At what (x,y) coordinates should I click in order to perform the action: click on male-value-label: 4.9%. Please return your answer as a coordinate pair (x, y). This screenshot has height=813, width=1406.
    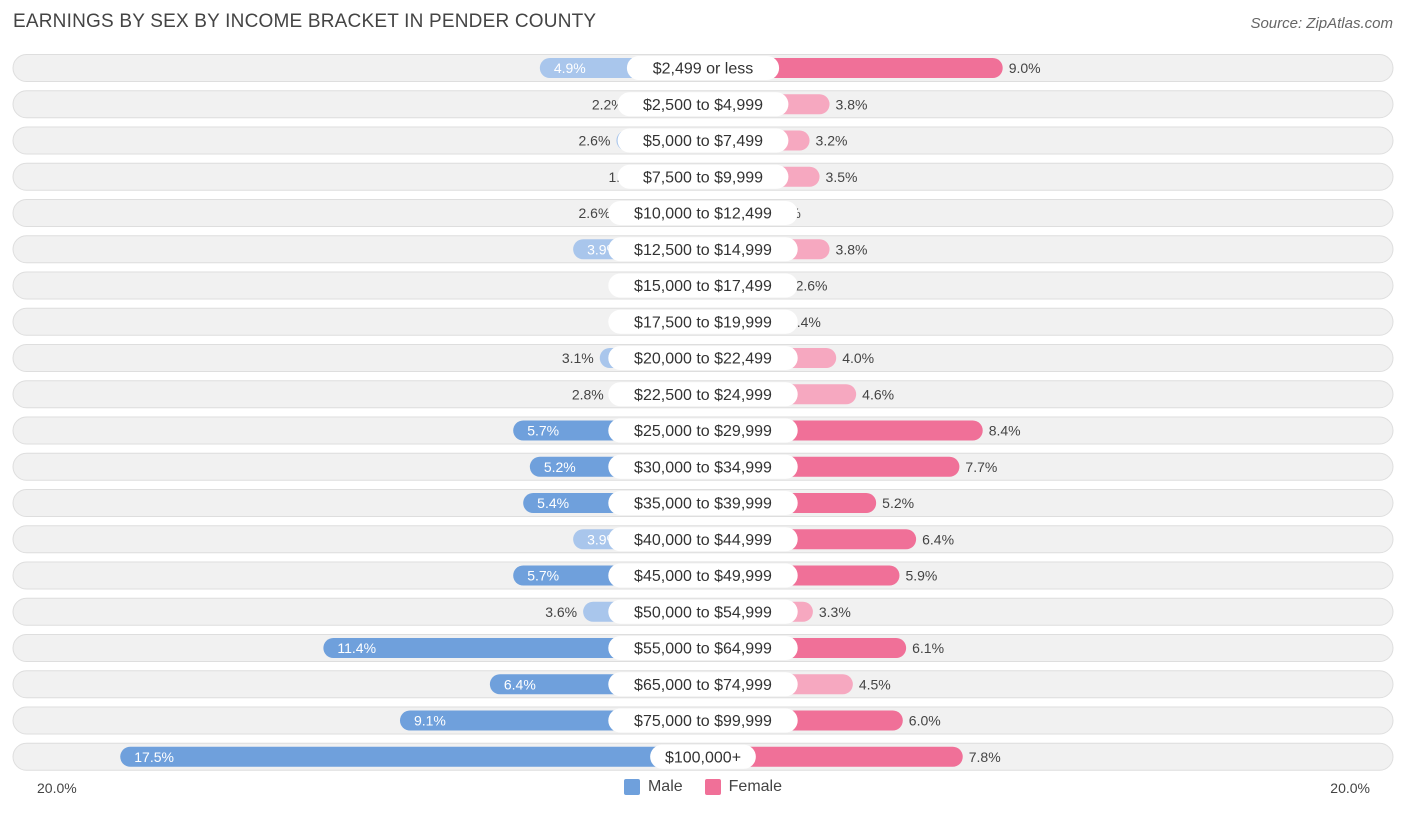
    Looking at the image, I should click on (570, 68).